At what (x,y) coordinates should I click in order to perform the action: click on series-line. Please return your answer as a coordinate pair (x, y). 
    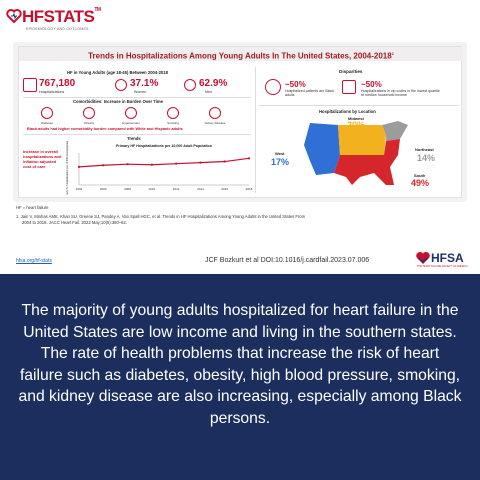
    Looking at the image, I should click on (164, 162).